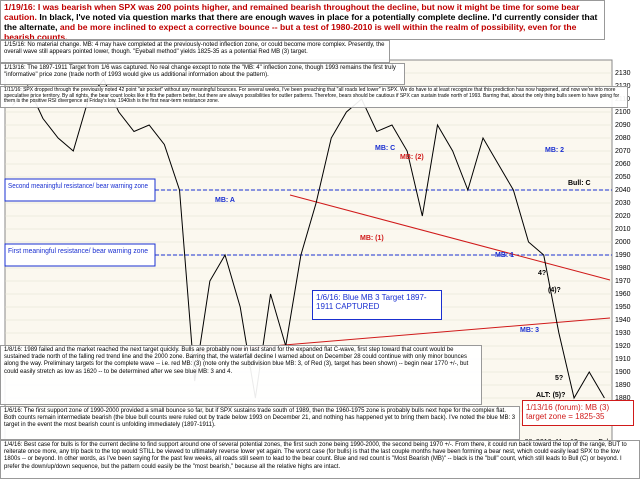 The image size is (640, 479). What do you see at coordinates (623, 359) in the screenshot?
I see `y-tick-label: 1910` at bounding box center [623, 359].